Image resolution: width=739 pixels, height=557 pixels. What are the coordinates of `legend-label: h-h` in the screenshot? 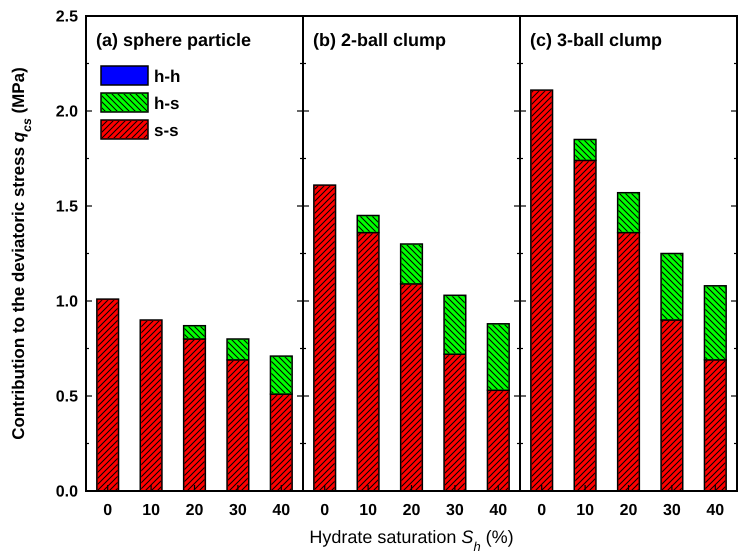 It's located at (167, 76).